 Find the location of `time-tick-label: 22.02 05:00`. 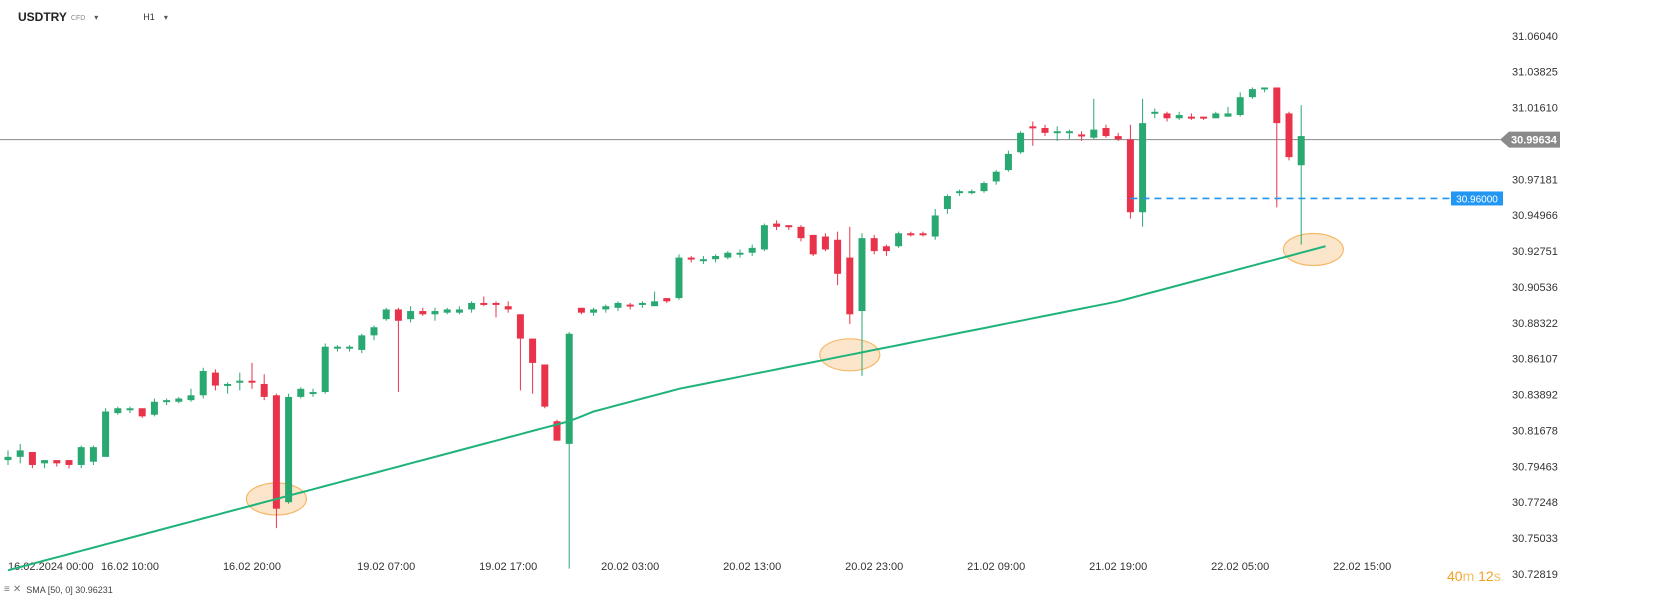

time-tick-label: 22.02 05:00 is located at coordinates (1240, 567).